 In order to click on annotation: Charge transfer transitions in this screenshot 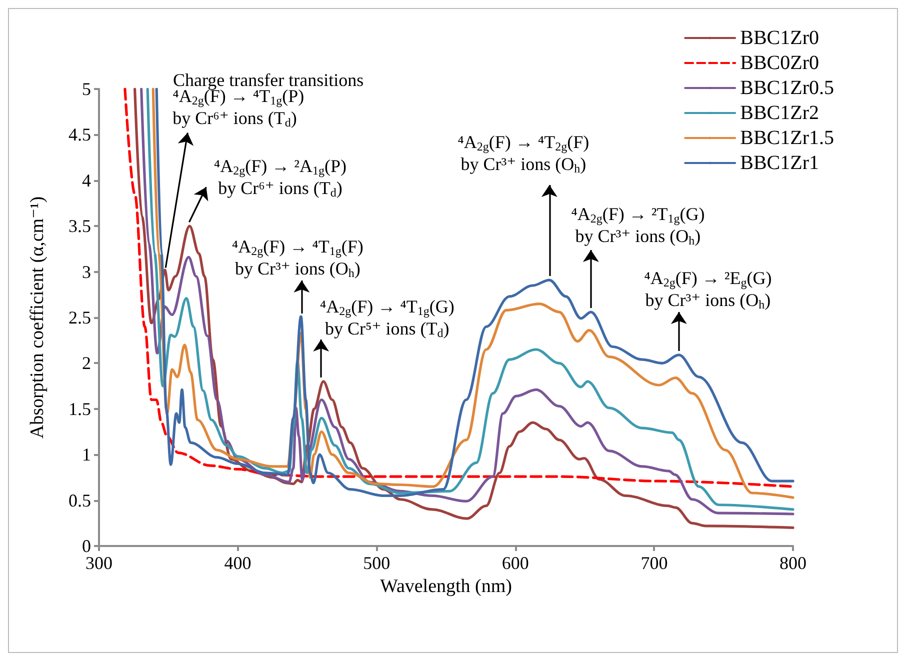, I will do `click(268, 80)`.